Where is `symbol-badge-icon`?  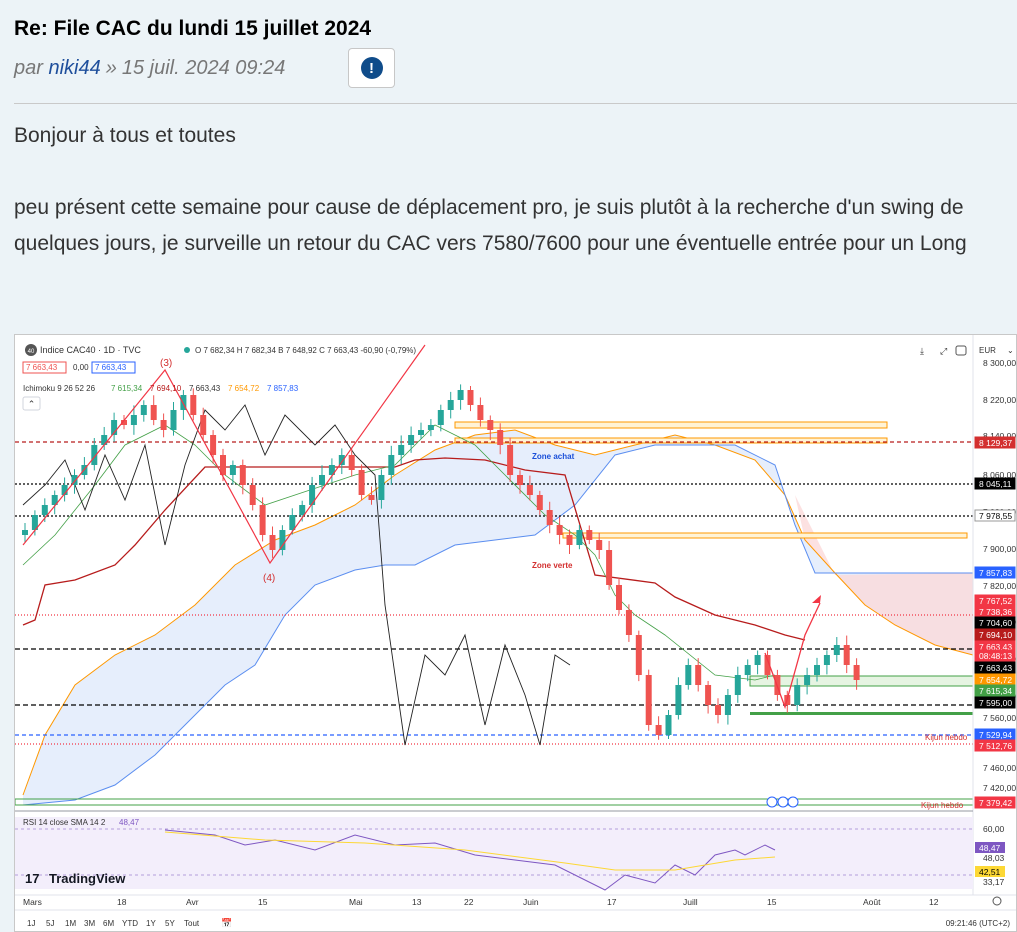
symbol-badge-icon is located at coordinates (31, 350).